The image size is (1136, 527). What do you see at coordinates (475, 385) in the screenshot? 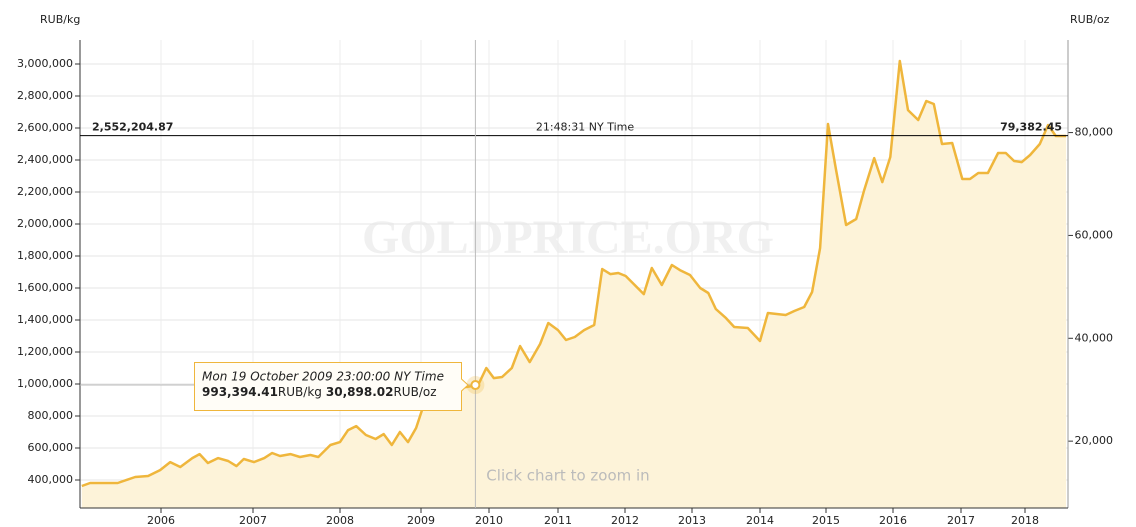
I see `hover-point` at bounding box center [475, 385].